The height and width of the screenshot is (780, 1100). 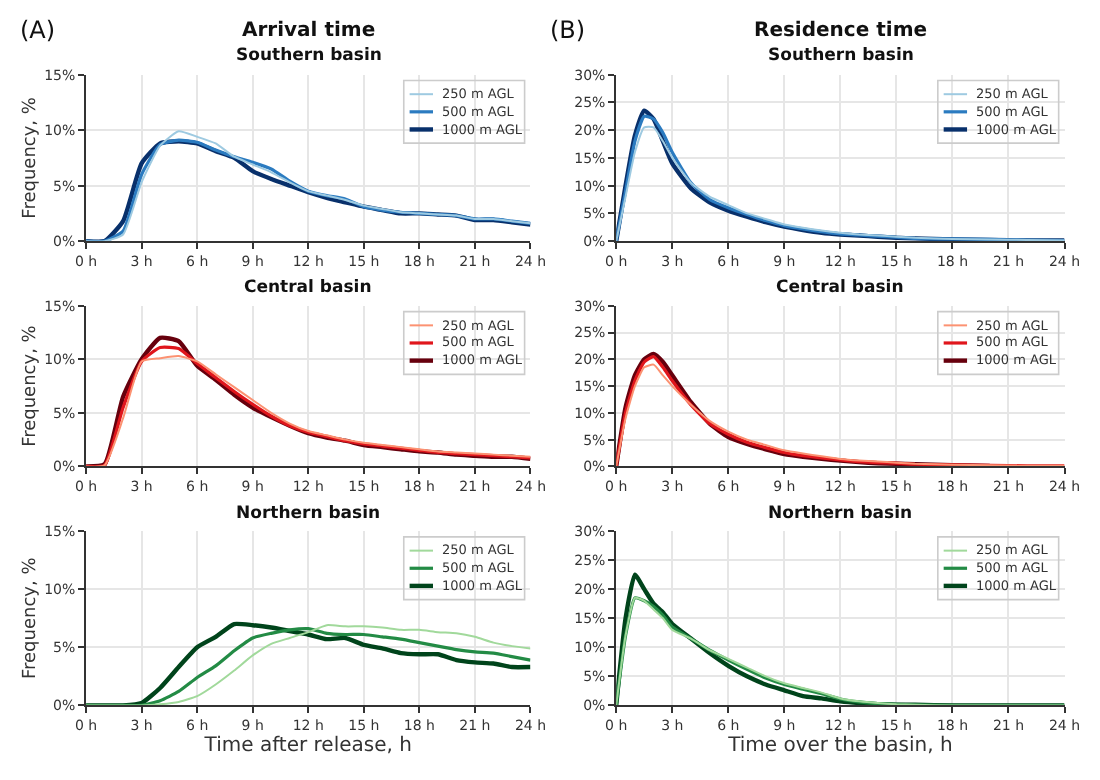 What do you see at coordinates (839, 746) in the screenshot?
I see `x-axis-title: Time over the basin, h` at bounding box center [839, 746].